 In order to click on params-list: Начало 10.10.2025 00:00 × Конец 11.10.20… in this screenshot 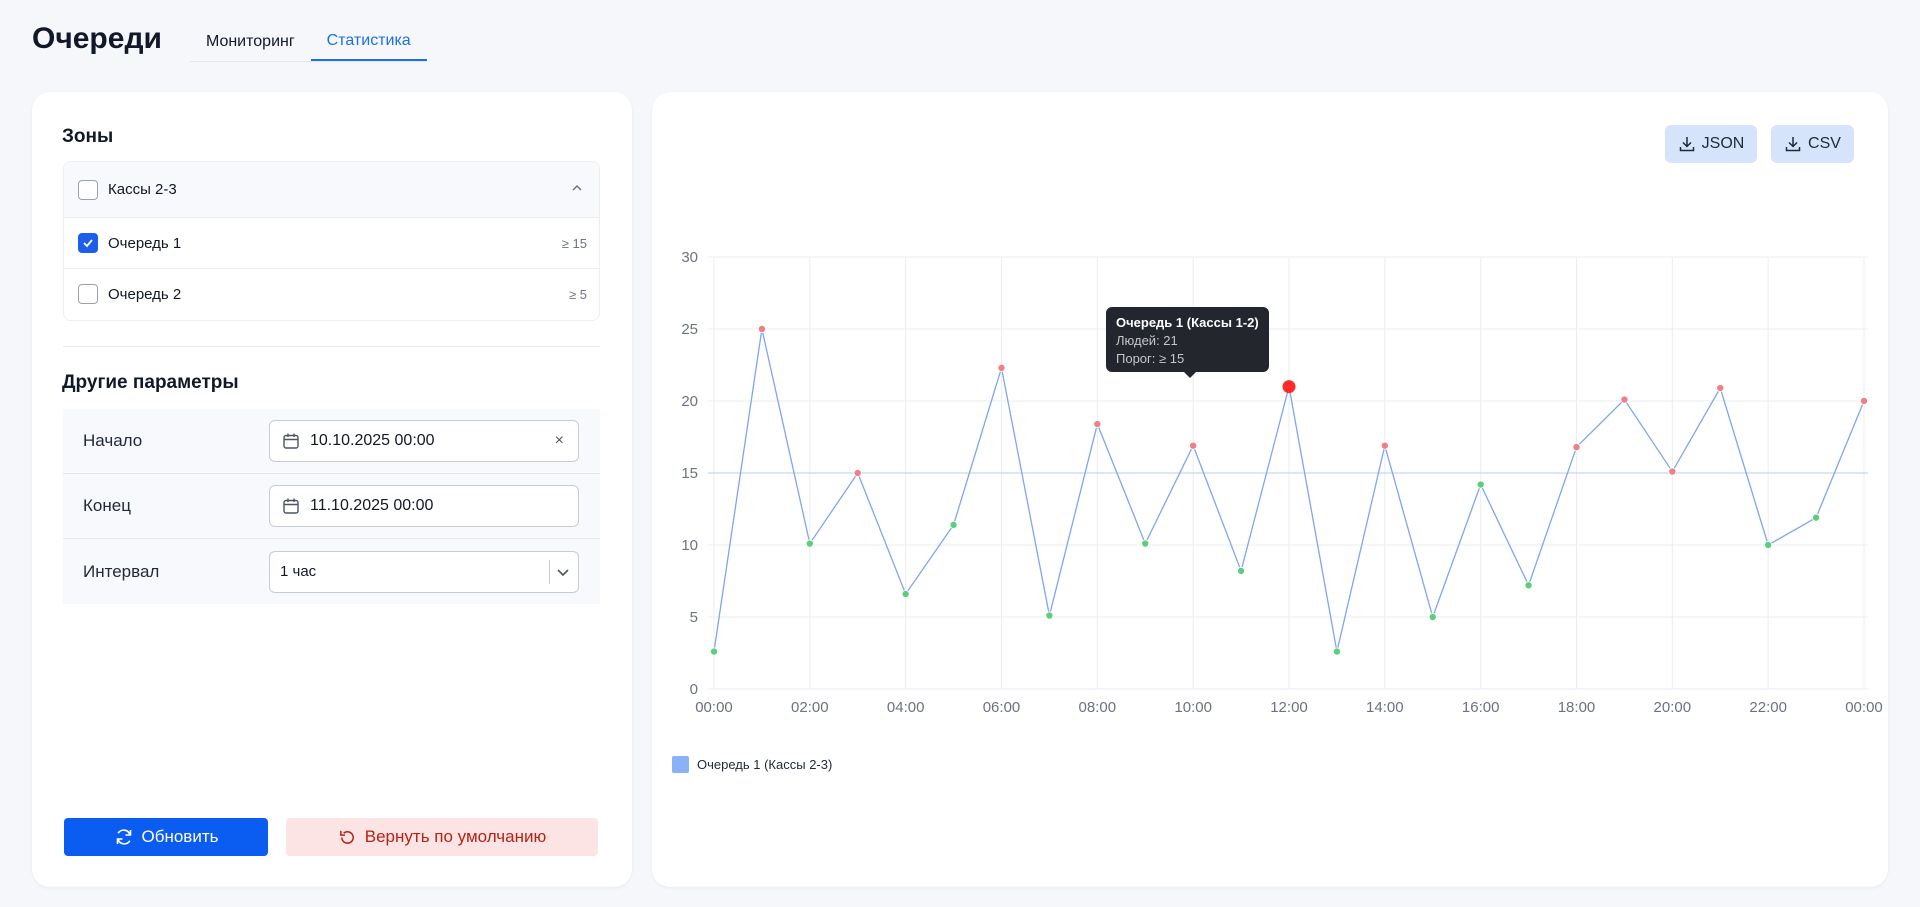, I will do `click(331, 506)`.